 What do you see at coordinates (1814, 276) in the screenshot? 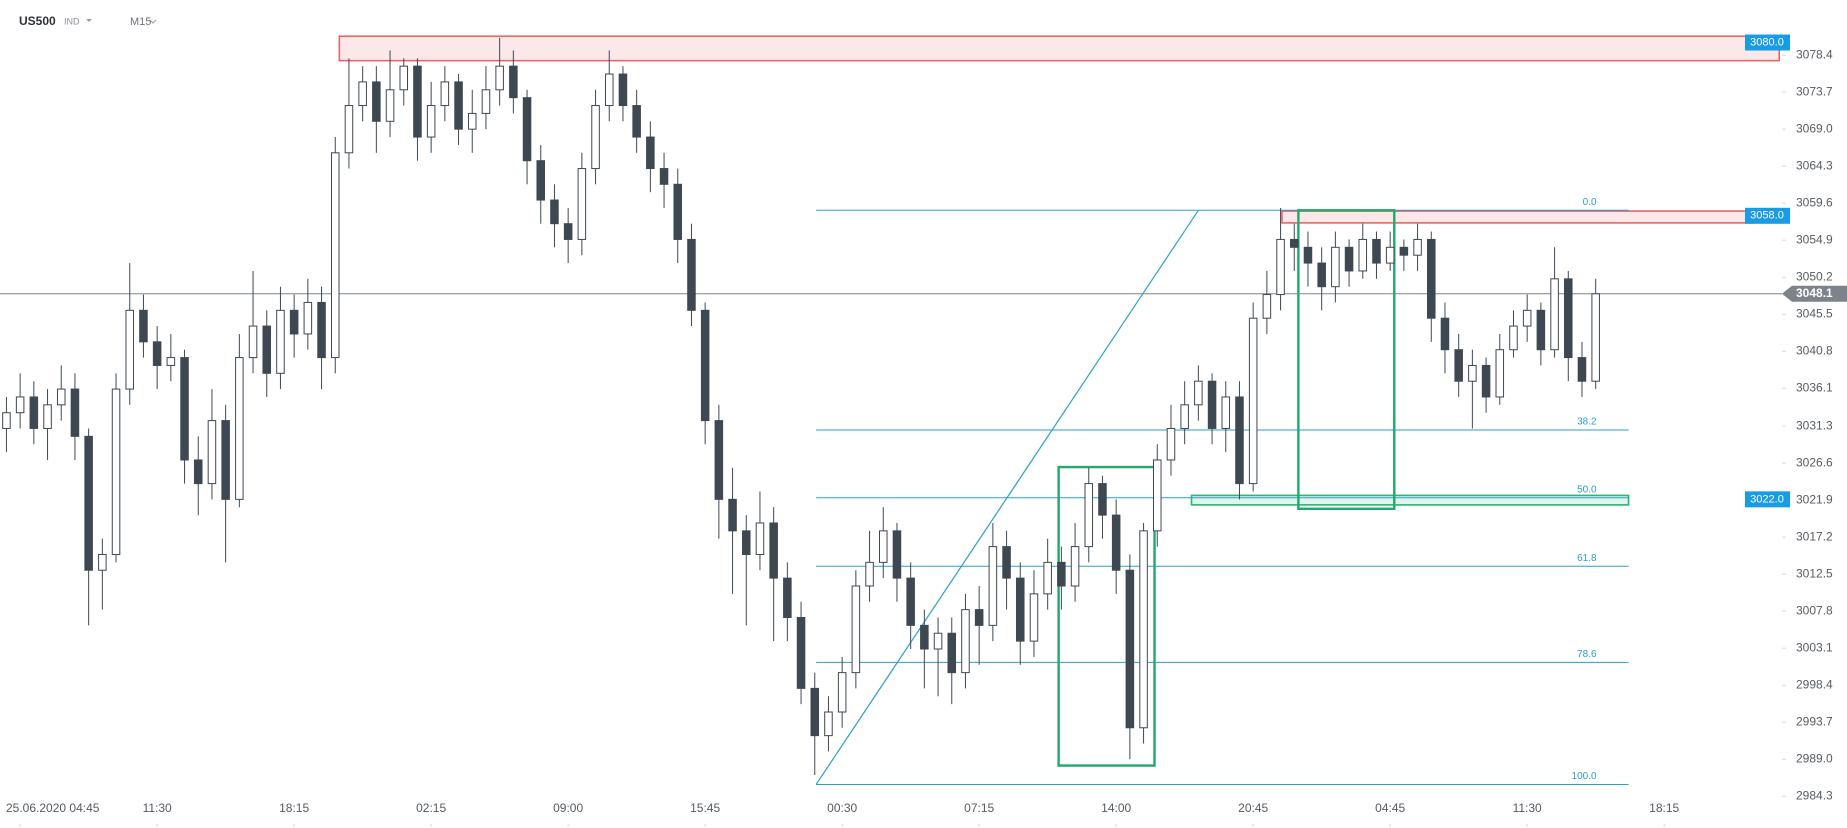
I see `y-tick-label: 3050.2` at bounding box center [1814, 276].